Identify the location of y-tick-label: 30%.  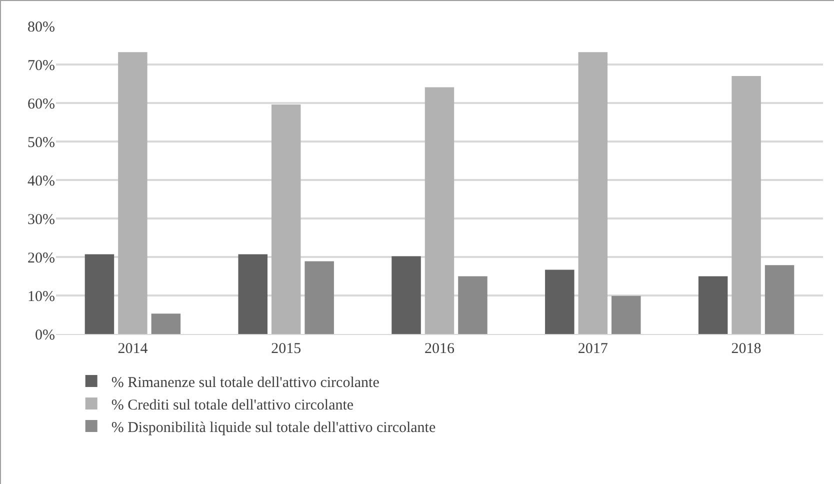
(41, 220).